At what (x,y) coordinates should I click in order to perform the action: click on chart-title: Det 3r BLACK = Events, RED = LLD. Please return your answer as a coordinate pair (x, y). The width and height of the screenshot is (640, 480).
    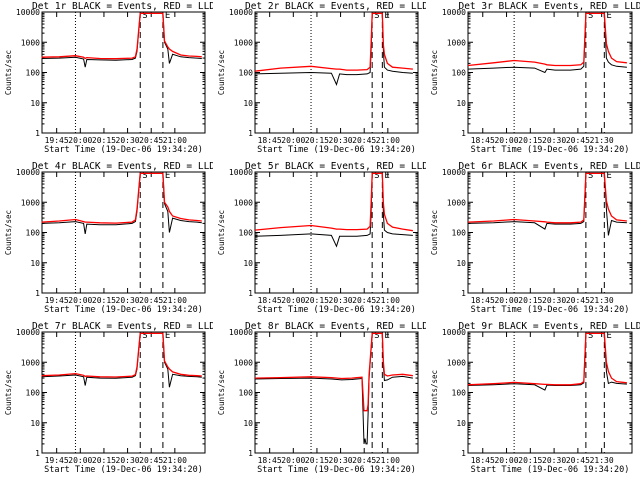
    Looking at the image, I should click on (549, 6).